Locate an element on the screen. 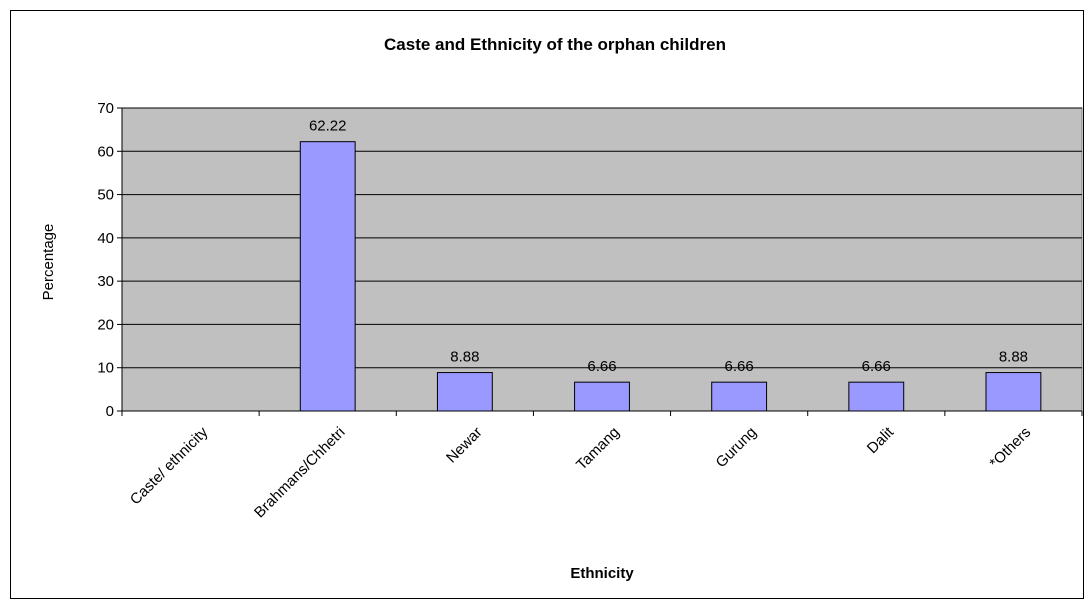 The image size is (1086, 601). y-tick-label: 70 is located at coordinates (105, 108).